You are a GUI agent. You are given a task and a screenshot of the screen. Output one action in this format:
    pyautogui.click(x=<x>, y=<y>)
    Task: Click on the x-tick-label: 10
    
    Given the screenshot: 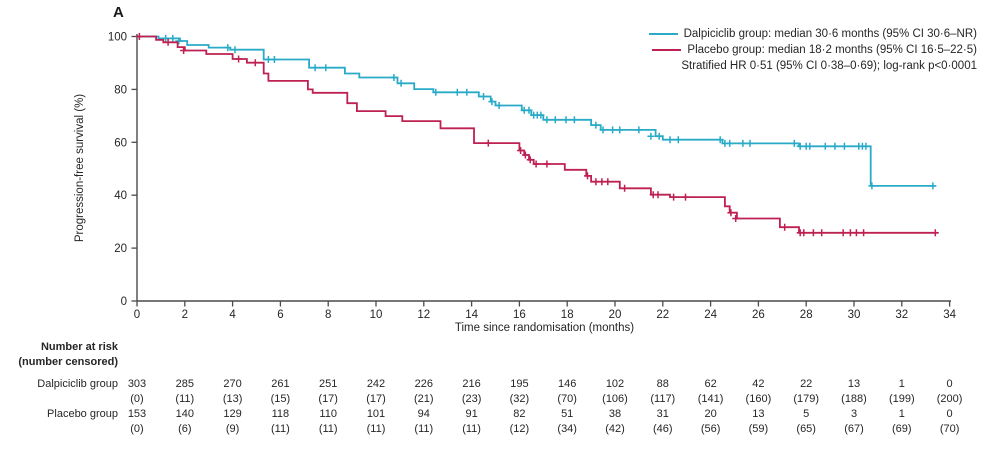 What is the action you would take?
    pyautogui.click(x=376, y=315)
    